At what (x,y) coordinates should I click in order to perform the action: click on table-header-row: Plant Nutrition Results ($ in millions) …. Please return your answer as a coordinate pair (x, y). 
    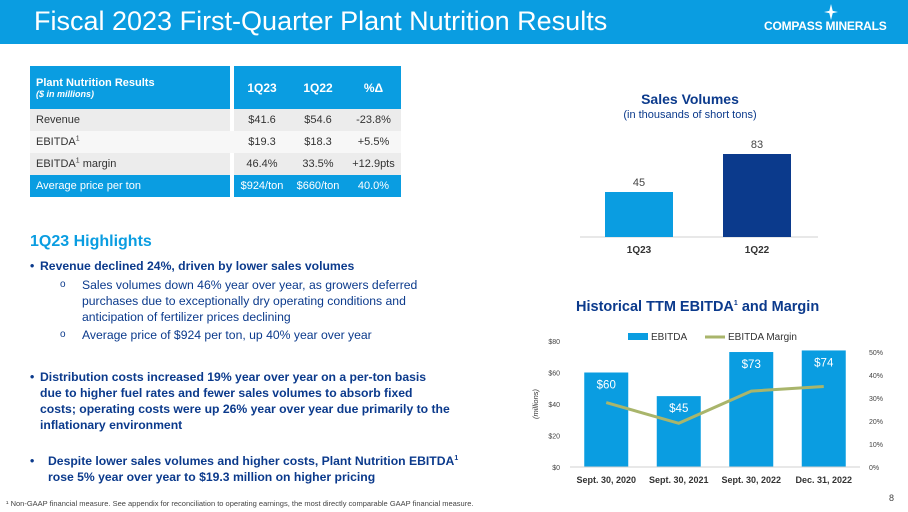
    Looking at the image, I should click on (215, 87).